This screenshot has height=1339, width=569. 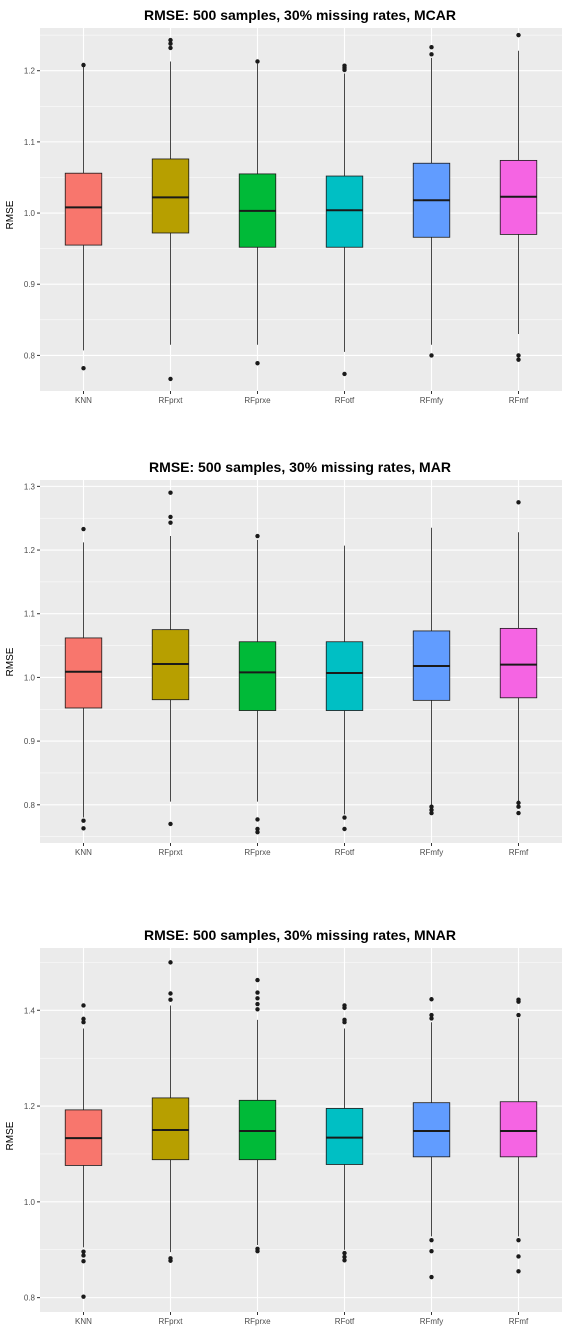 What do you see at coordinates (344, 688) in the screenshot?
I see `mar-box-RFotf` at bounding box center [344, 688].